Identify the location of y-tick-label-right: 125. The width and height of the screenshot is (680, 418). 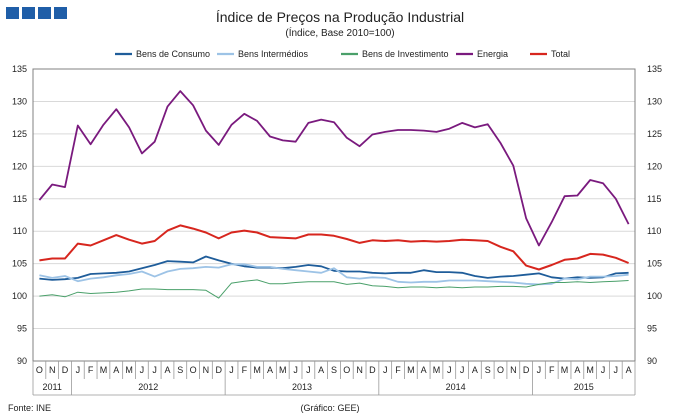
(654, 134).